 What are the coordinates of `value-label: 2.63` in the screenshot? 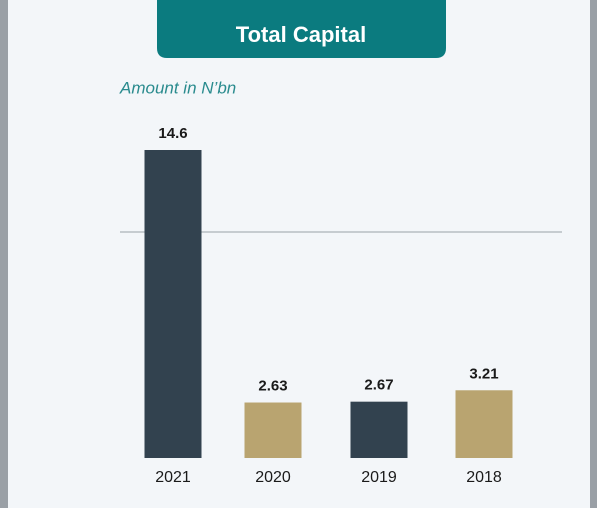 It's located at (272, 385).